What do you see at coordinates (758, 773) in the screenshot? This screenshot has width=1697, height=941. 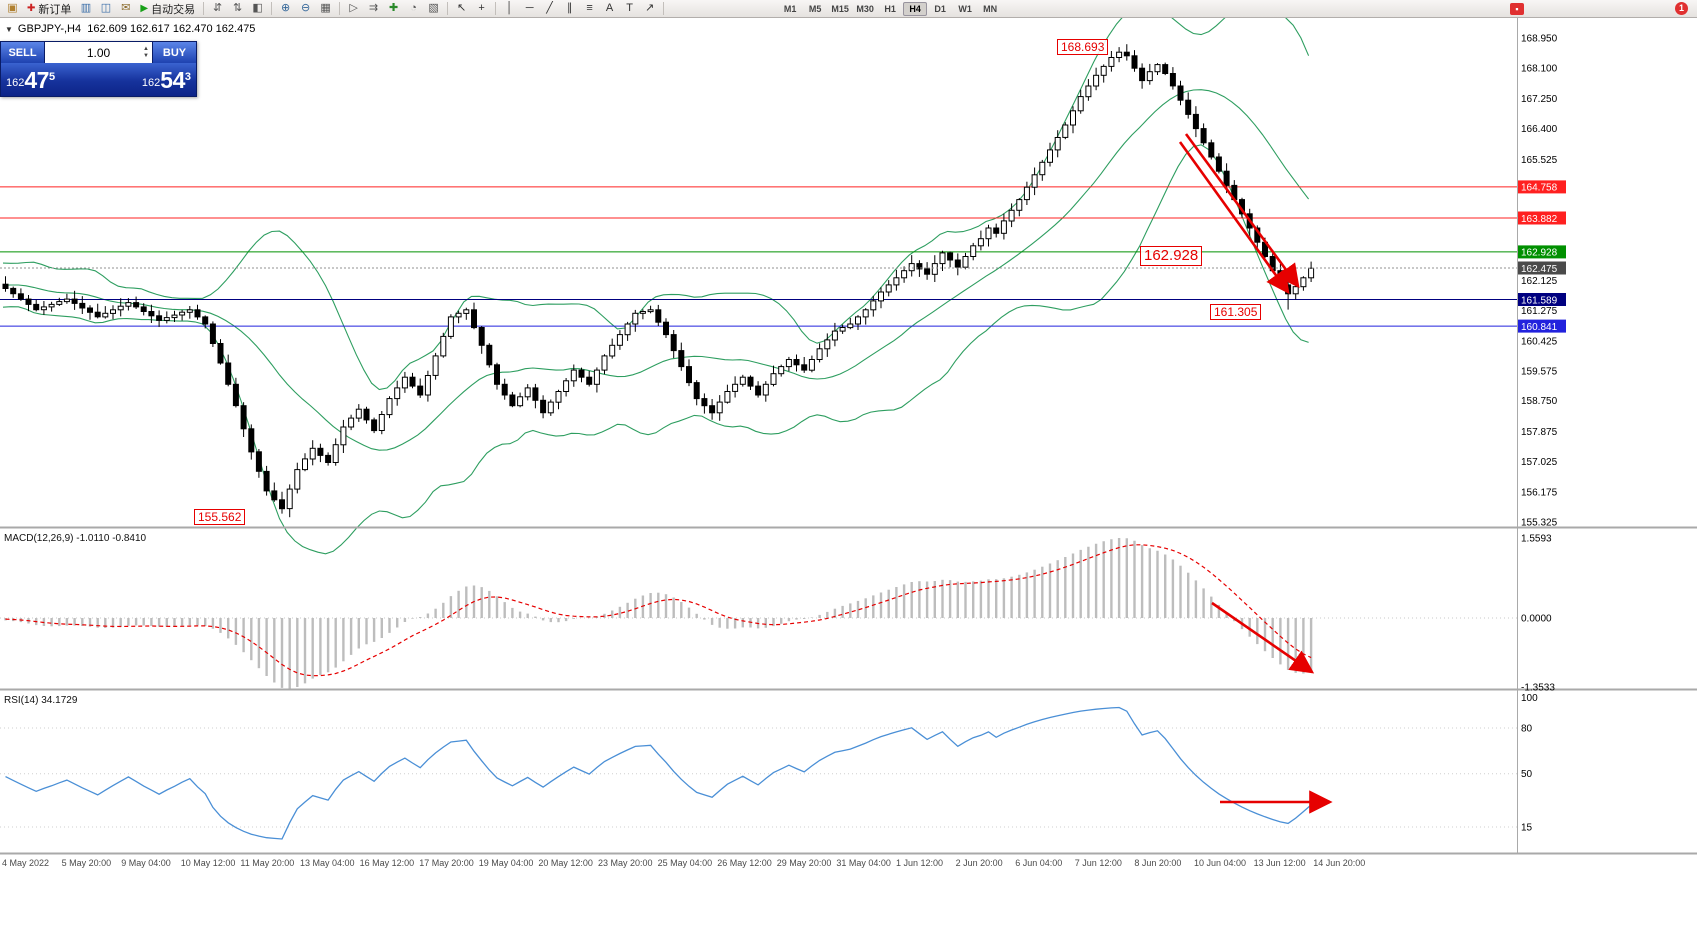 I see `rsi-panel` at bounding box center [758, 773].